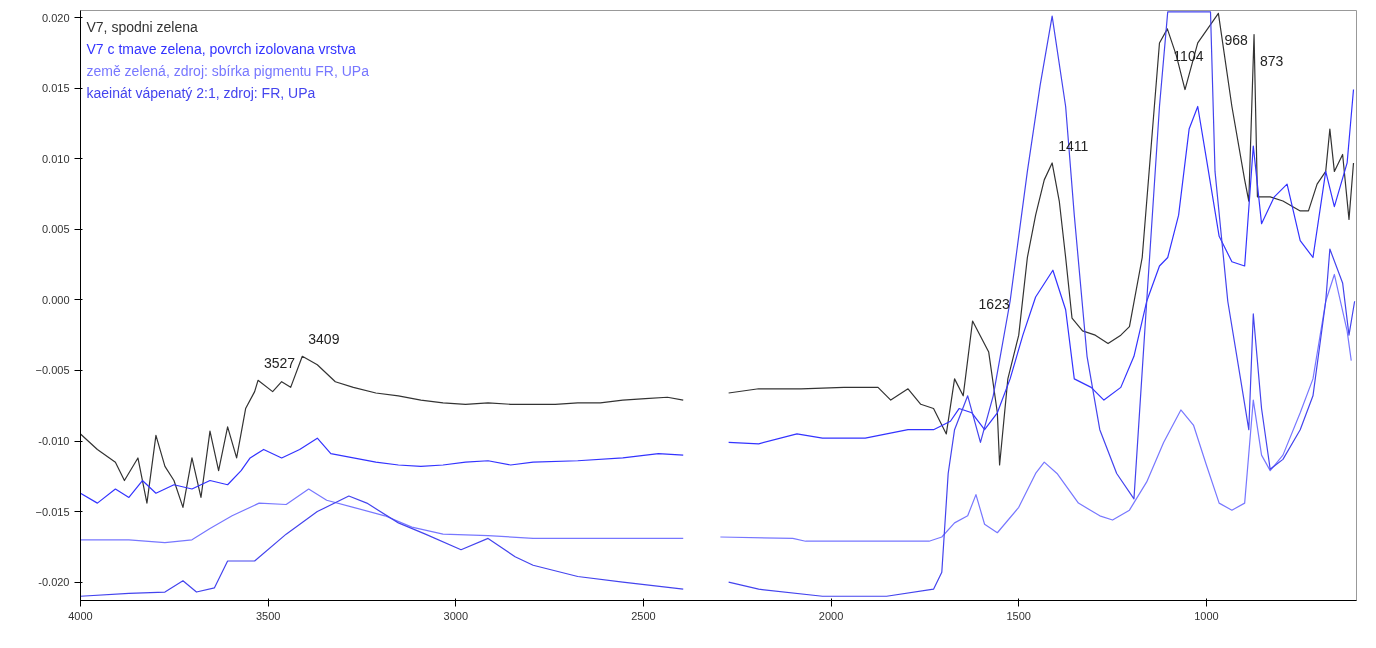 This screenshot has width=1376, height=648. What do you see at coordinates (1206, 615) in the screenshot?
I see `x-tick-label: 1000` at bounding box center [1206, 615].